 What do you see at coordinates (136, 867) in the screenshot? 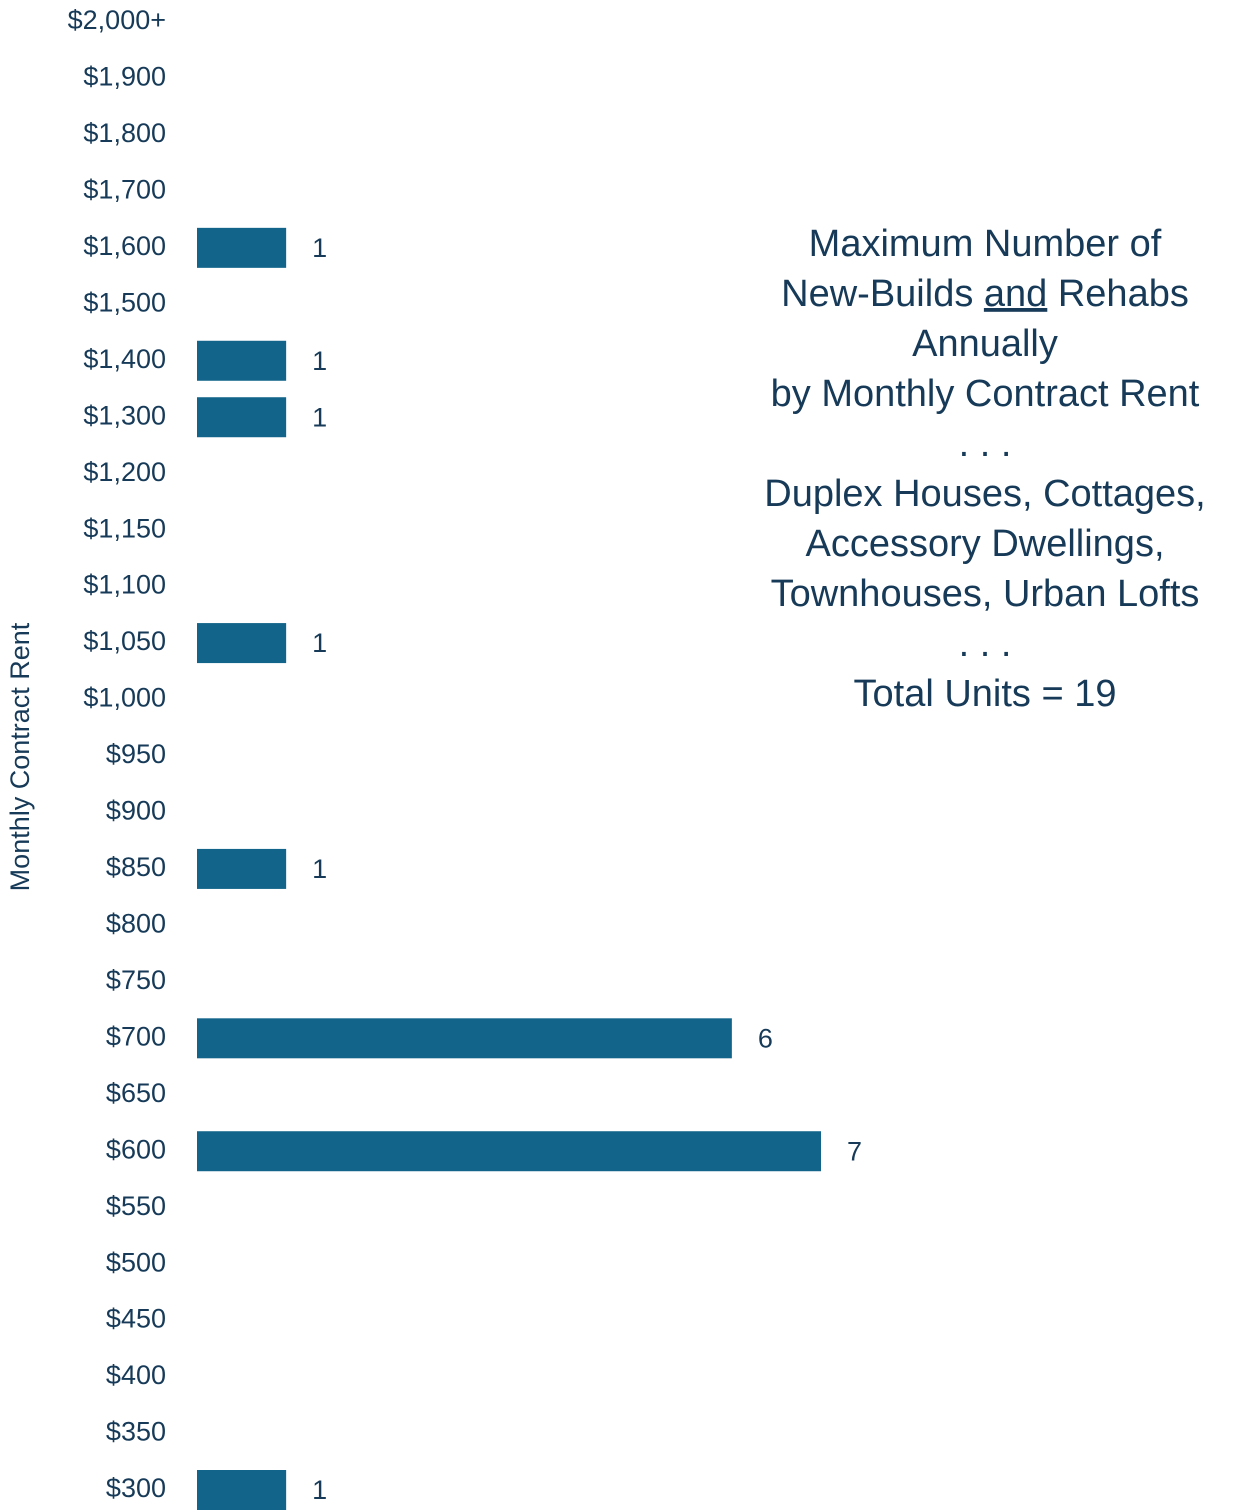
I see `y-tick-label: $850` at bounding box center [136, 867].